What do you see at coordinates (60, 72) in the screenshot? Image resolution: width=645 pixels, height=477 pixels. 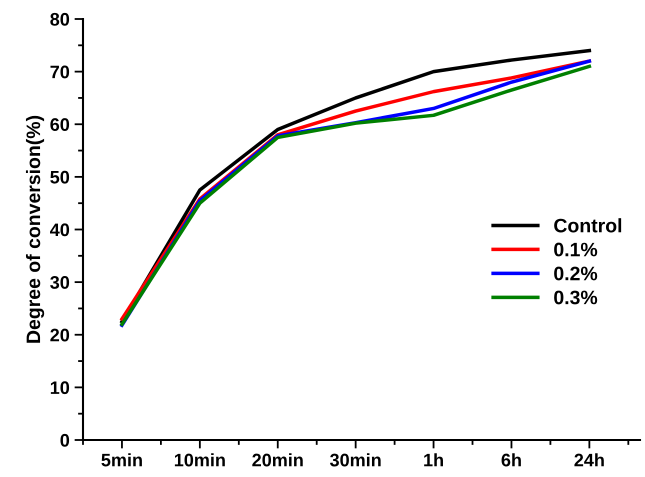 I see `y-tick-label: 70` at bounding box center [60, 72].